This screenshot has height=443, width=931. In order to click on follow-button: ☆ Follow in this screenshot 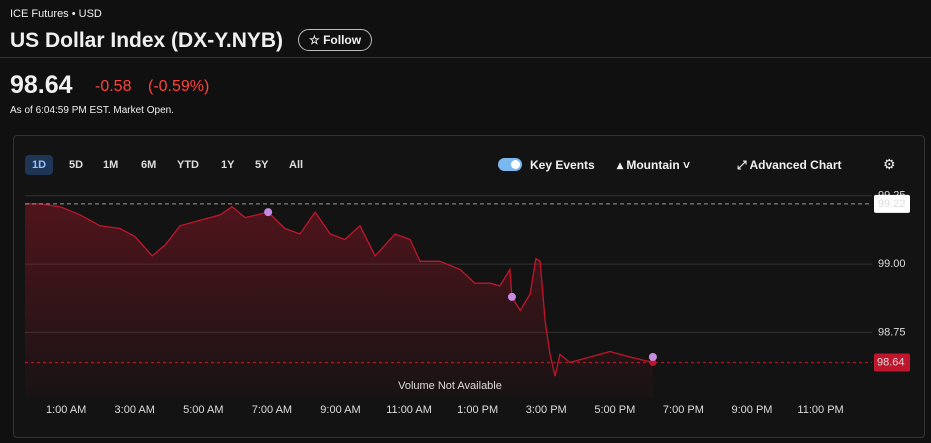, I will do `click(335, 40)`.